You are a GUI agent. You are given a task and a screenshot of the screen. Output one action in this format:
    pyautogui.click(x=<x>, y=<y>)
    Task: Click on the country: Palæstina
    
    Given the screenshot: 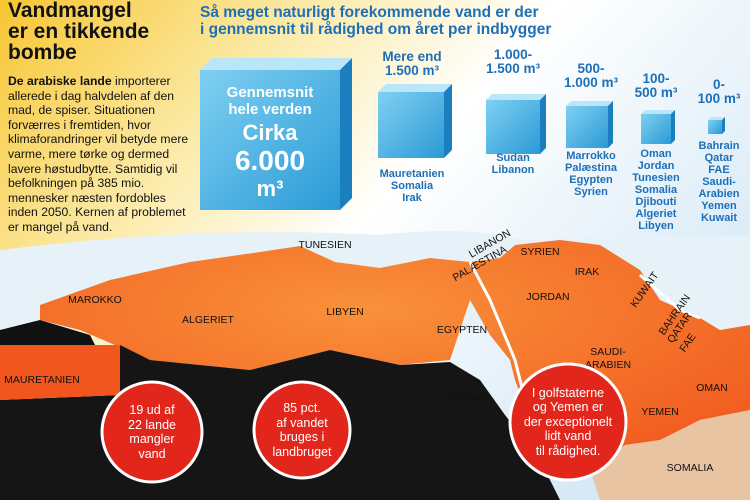 What is the action you would take?
    pyautogui.click(x=591, y=168)
    